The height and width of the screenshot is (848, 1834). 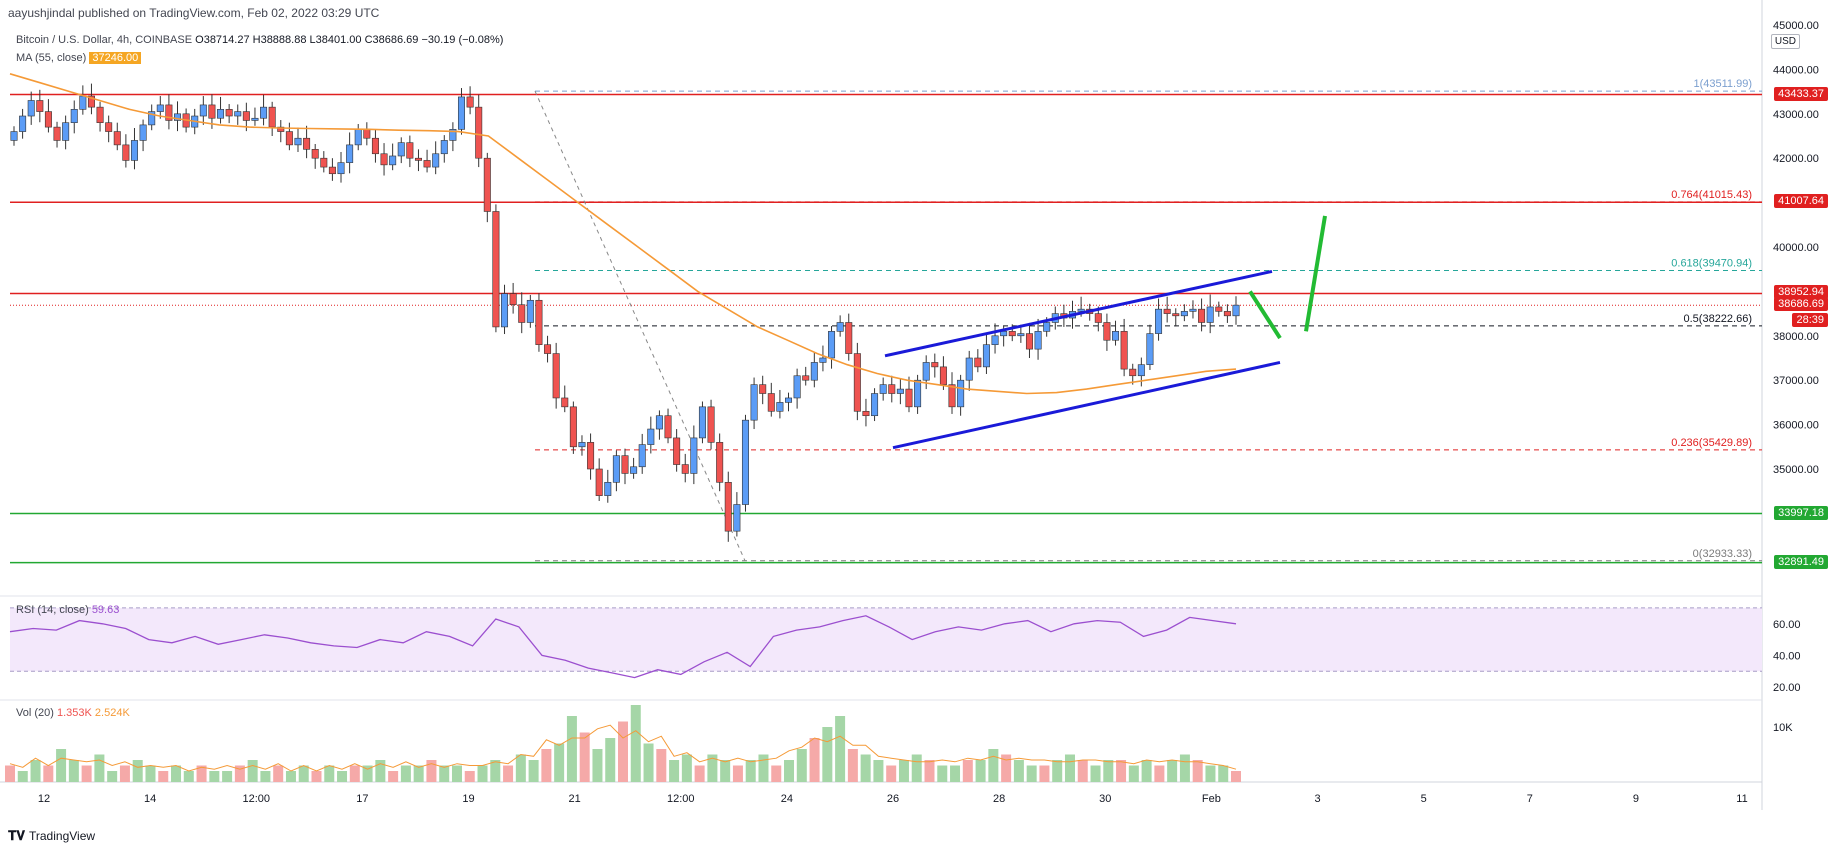 I want to click on channel-lower-line, so click(x=1086, y=405).